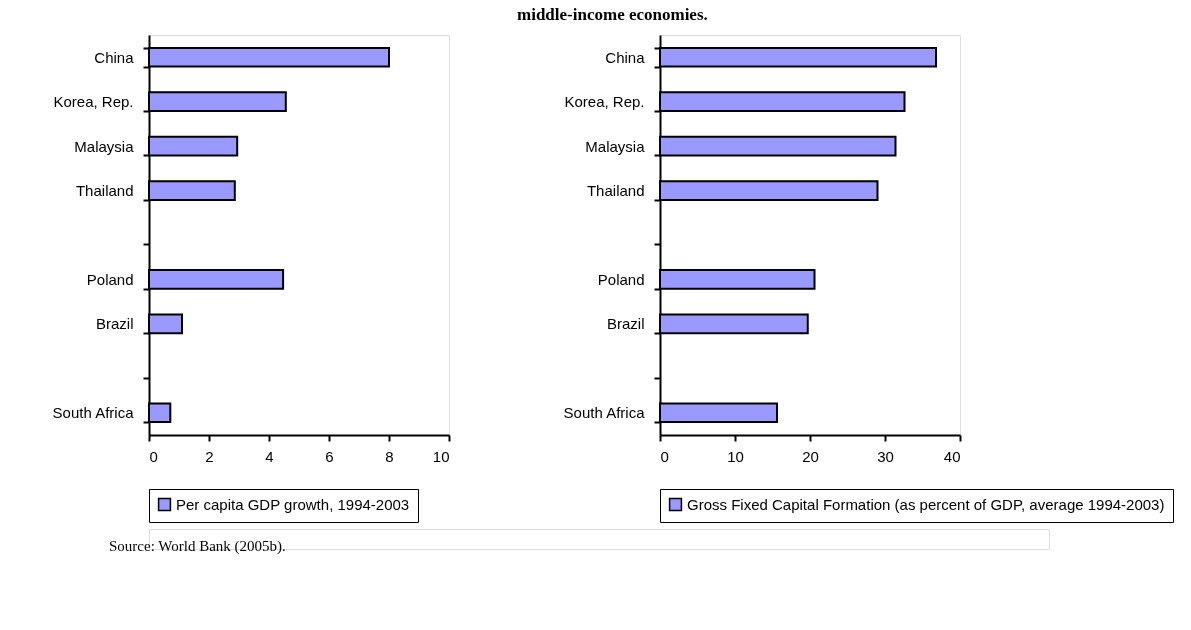  Describe the element at coordinates (926, 504) in the screenshot. I see `legend-label: Gross Fixed Capital Formation (as percent of GDP, average 1994-2003)` at that location.